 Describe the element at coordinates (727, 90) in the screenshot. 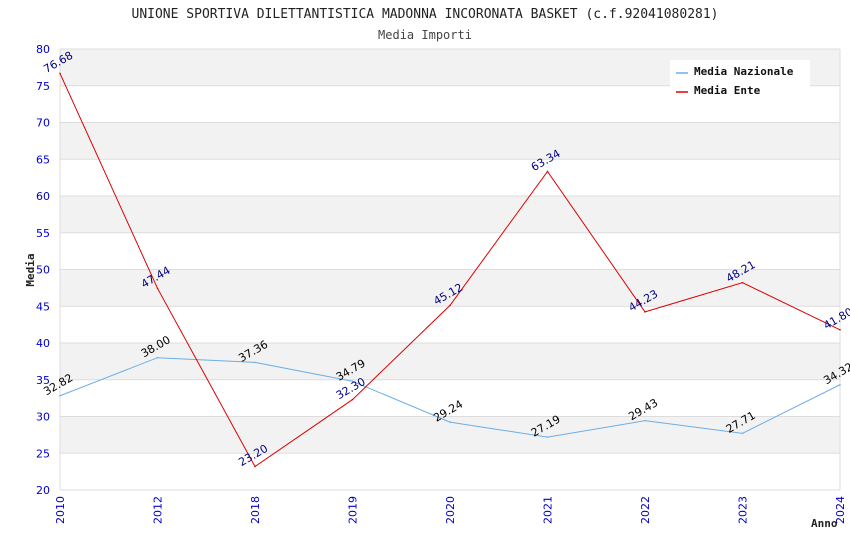

I see `legend-label-1: Media Ente` at that location.